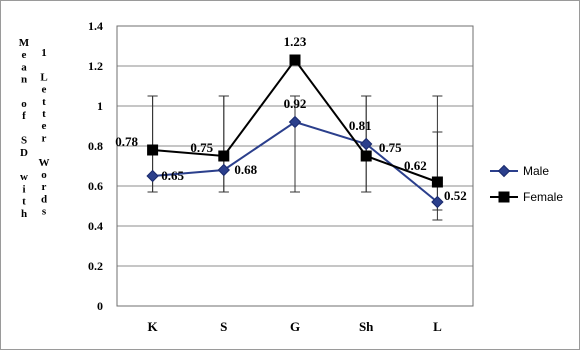  What do you see at coordinates (24, 43) in the screenshot?
I see `y-axis-label-char: M` at bounding box center [24, 43].